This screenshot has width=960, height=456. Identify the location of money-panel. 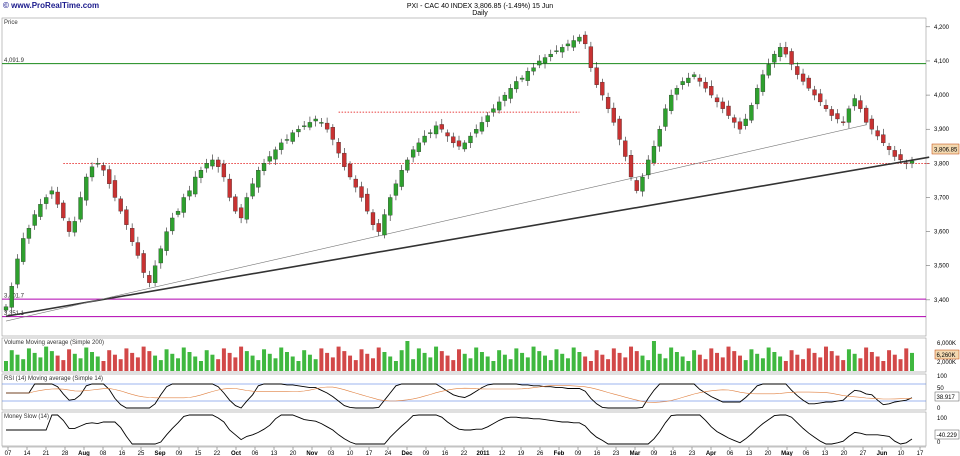
(464, 429).